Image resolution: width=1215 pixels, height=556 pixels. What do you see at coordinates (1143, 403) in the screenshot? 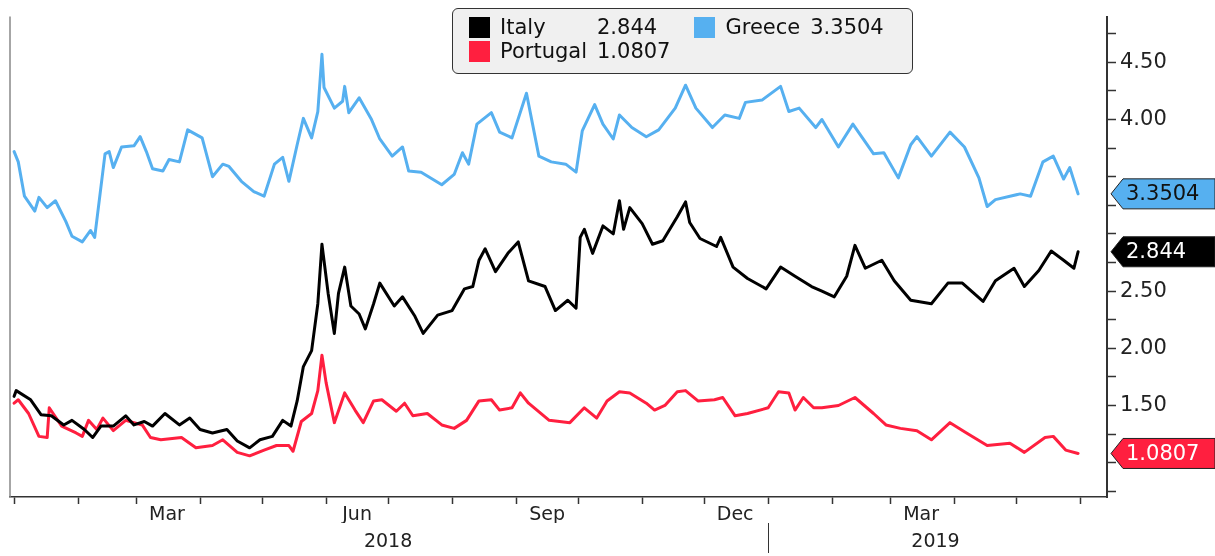
I see `y-tick-label: 1.50` at bounding box center [1143, 403].